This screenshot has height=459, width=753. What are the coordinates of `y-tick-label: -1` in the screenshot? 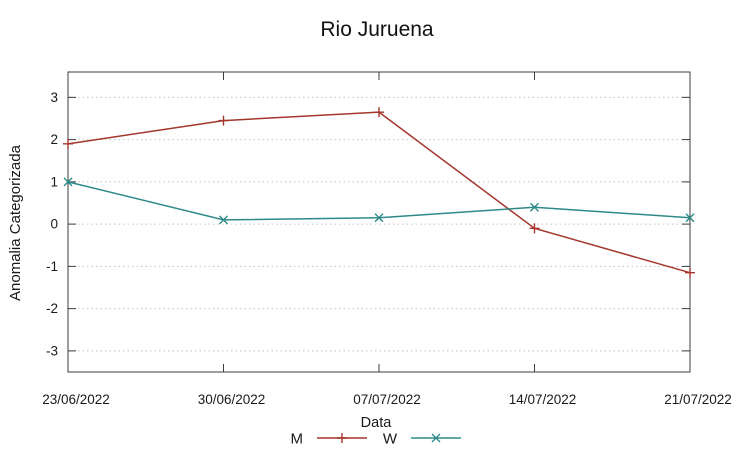 It's located at (52, 266).